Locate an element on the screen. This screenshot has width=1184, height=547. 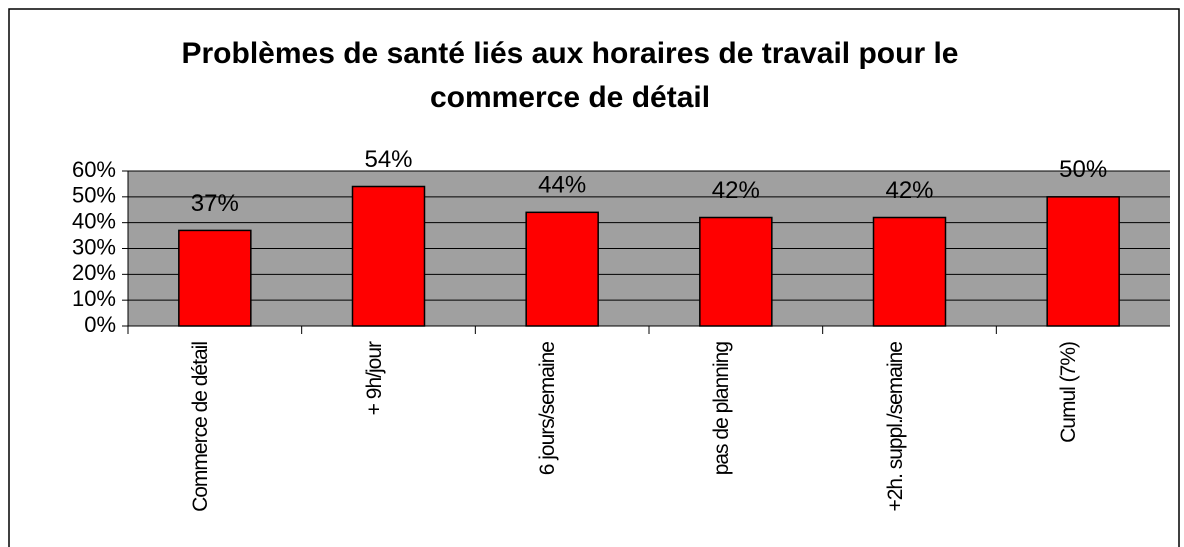
y-tick-label: 30% is located at coordinates (94, 246).